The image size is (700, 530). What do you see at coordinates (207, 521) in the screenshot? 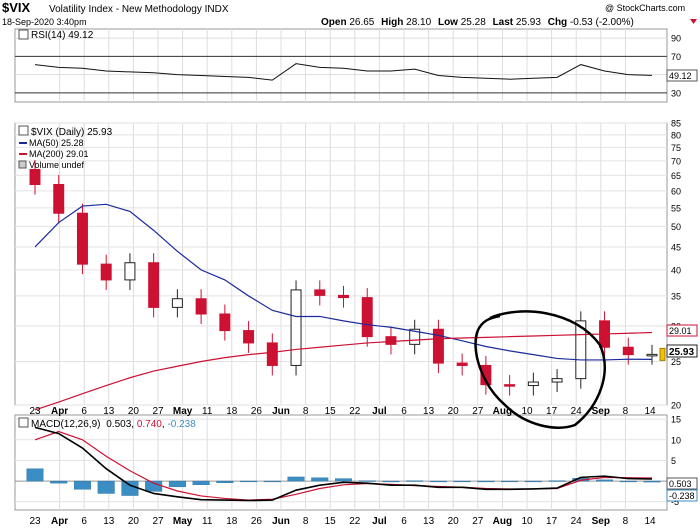
I see `x-tick-label-bottom-7: 11` at bounding box center [207, 521].